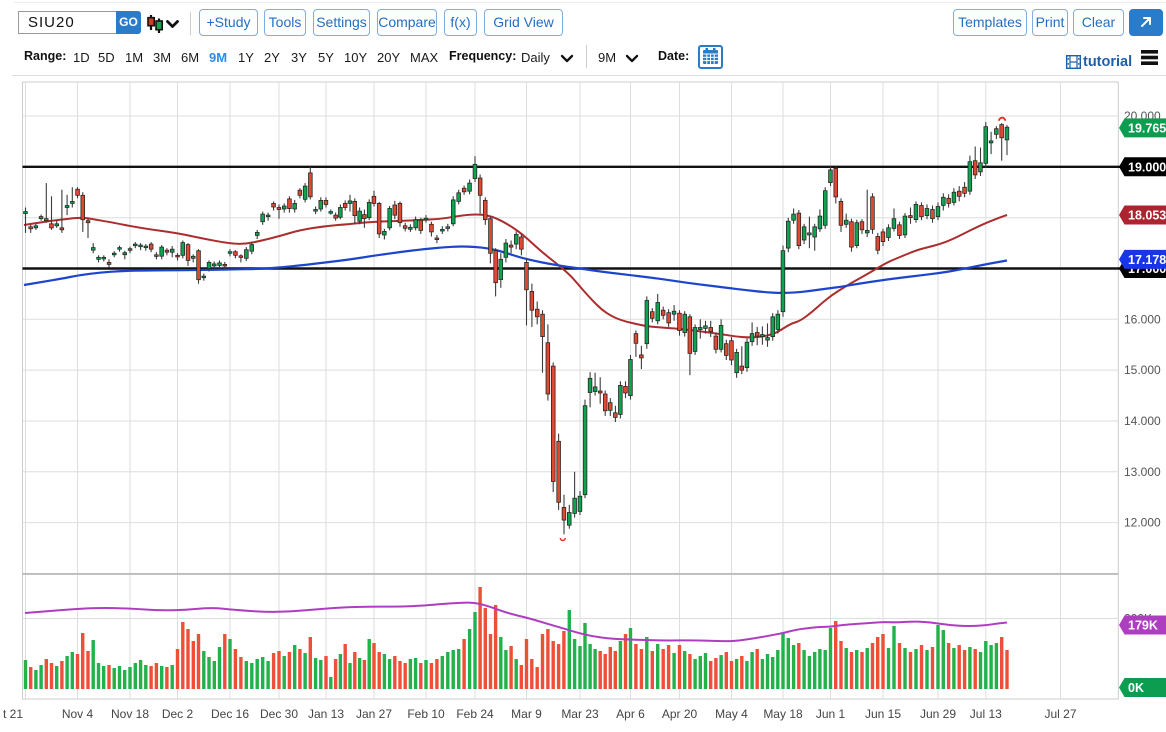 This screenshot has width=1166, height=732. What do you see at coordinates (426, 714) in the screenshot?
I see `svg-text: Feb 10` at bounding box center [426, 714].